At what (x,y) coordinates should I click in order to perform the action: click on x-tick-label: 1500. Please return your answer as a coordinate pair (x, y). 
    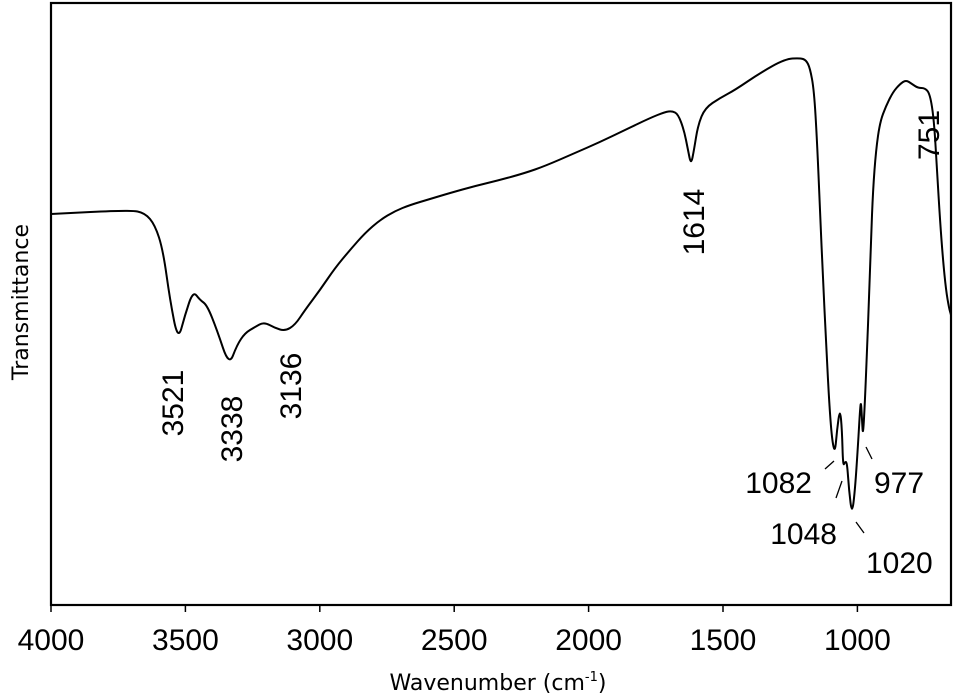
    Looking at the image, I should click on (723, 640).